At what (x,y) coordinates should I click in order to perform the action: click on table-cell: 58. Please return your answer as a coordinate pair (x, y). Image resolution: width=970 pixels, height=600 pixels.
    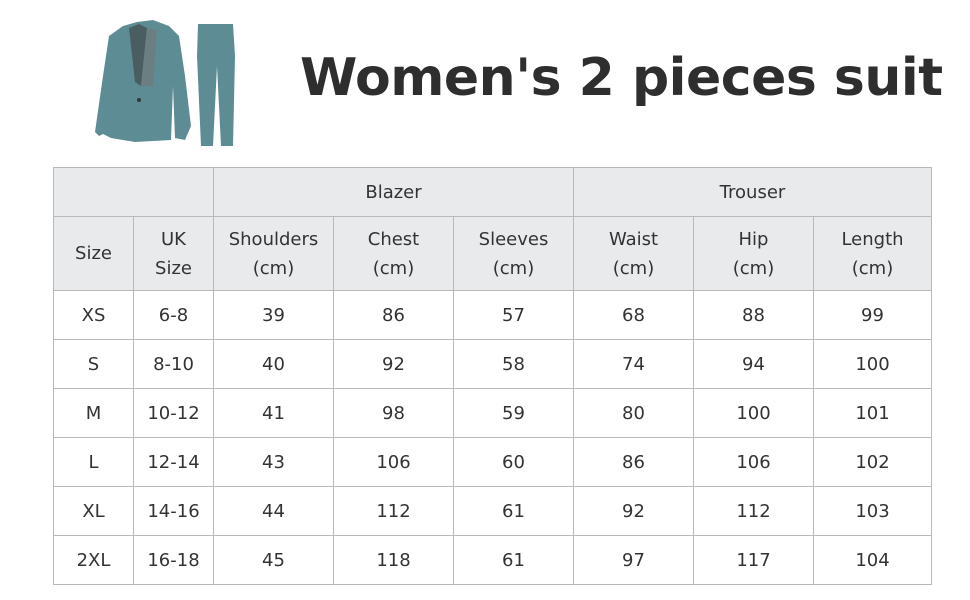
    Looking at the image, I should click on (513, 364).